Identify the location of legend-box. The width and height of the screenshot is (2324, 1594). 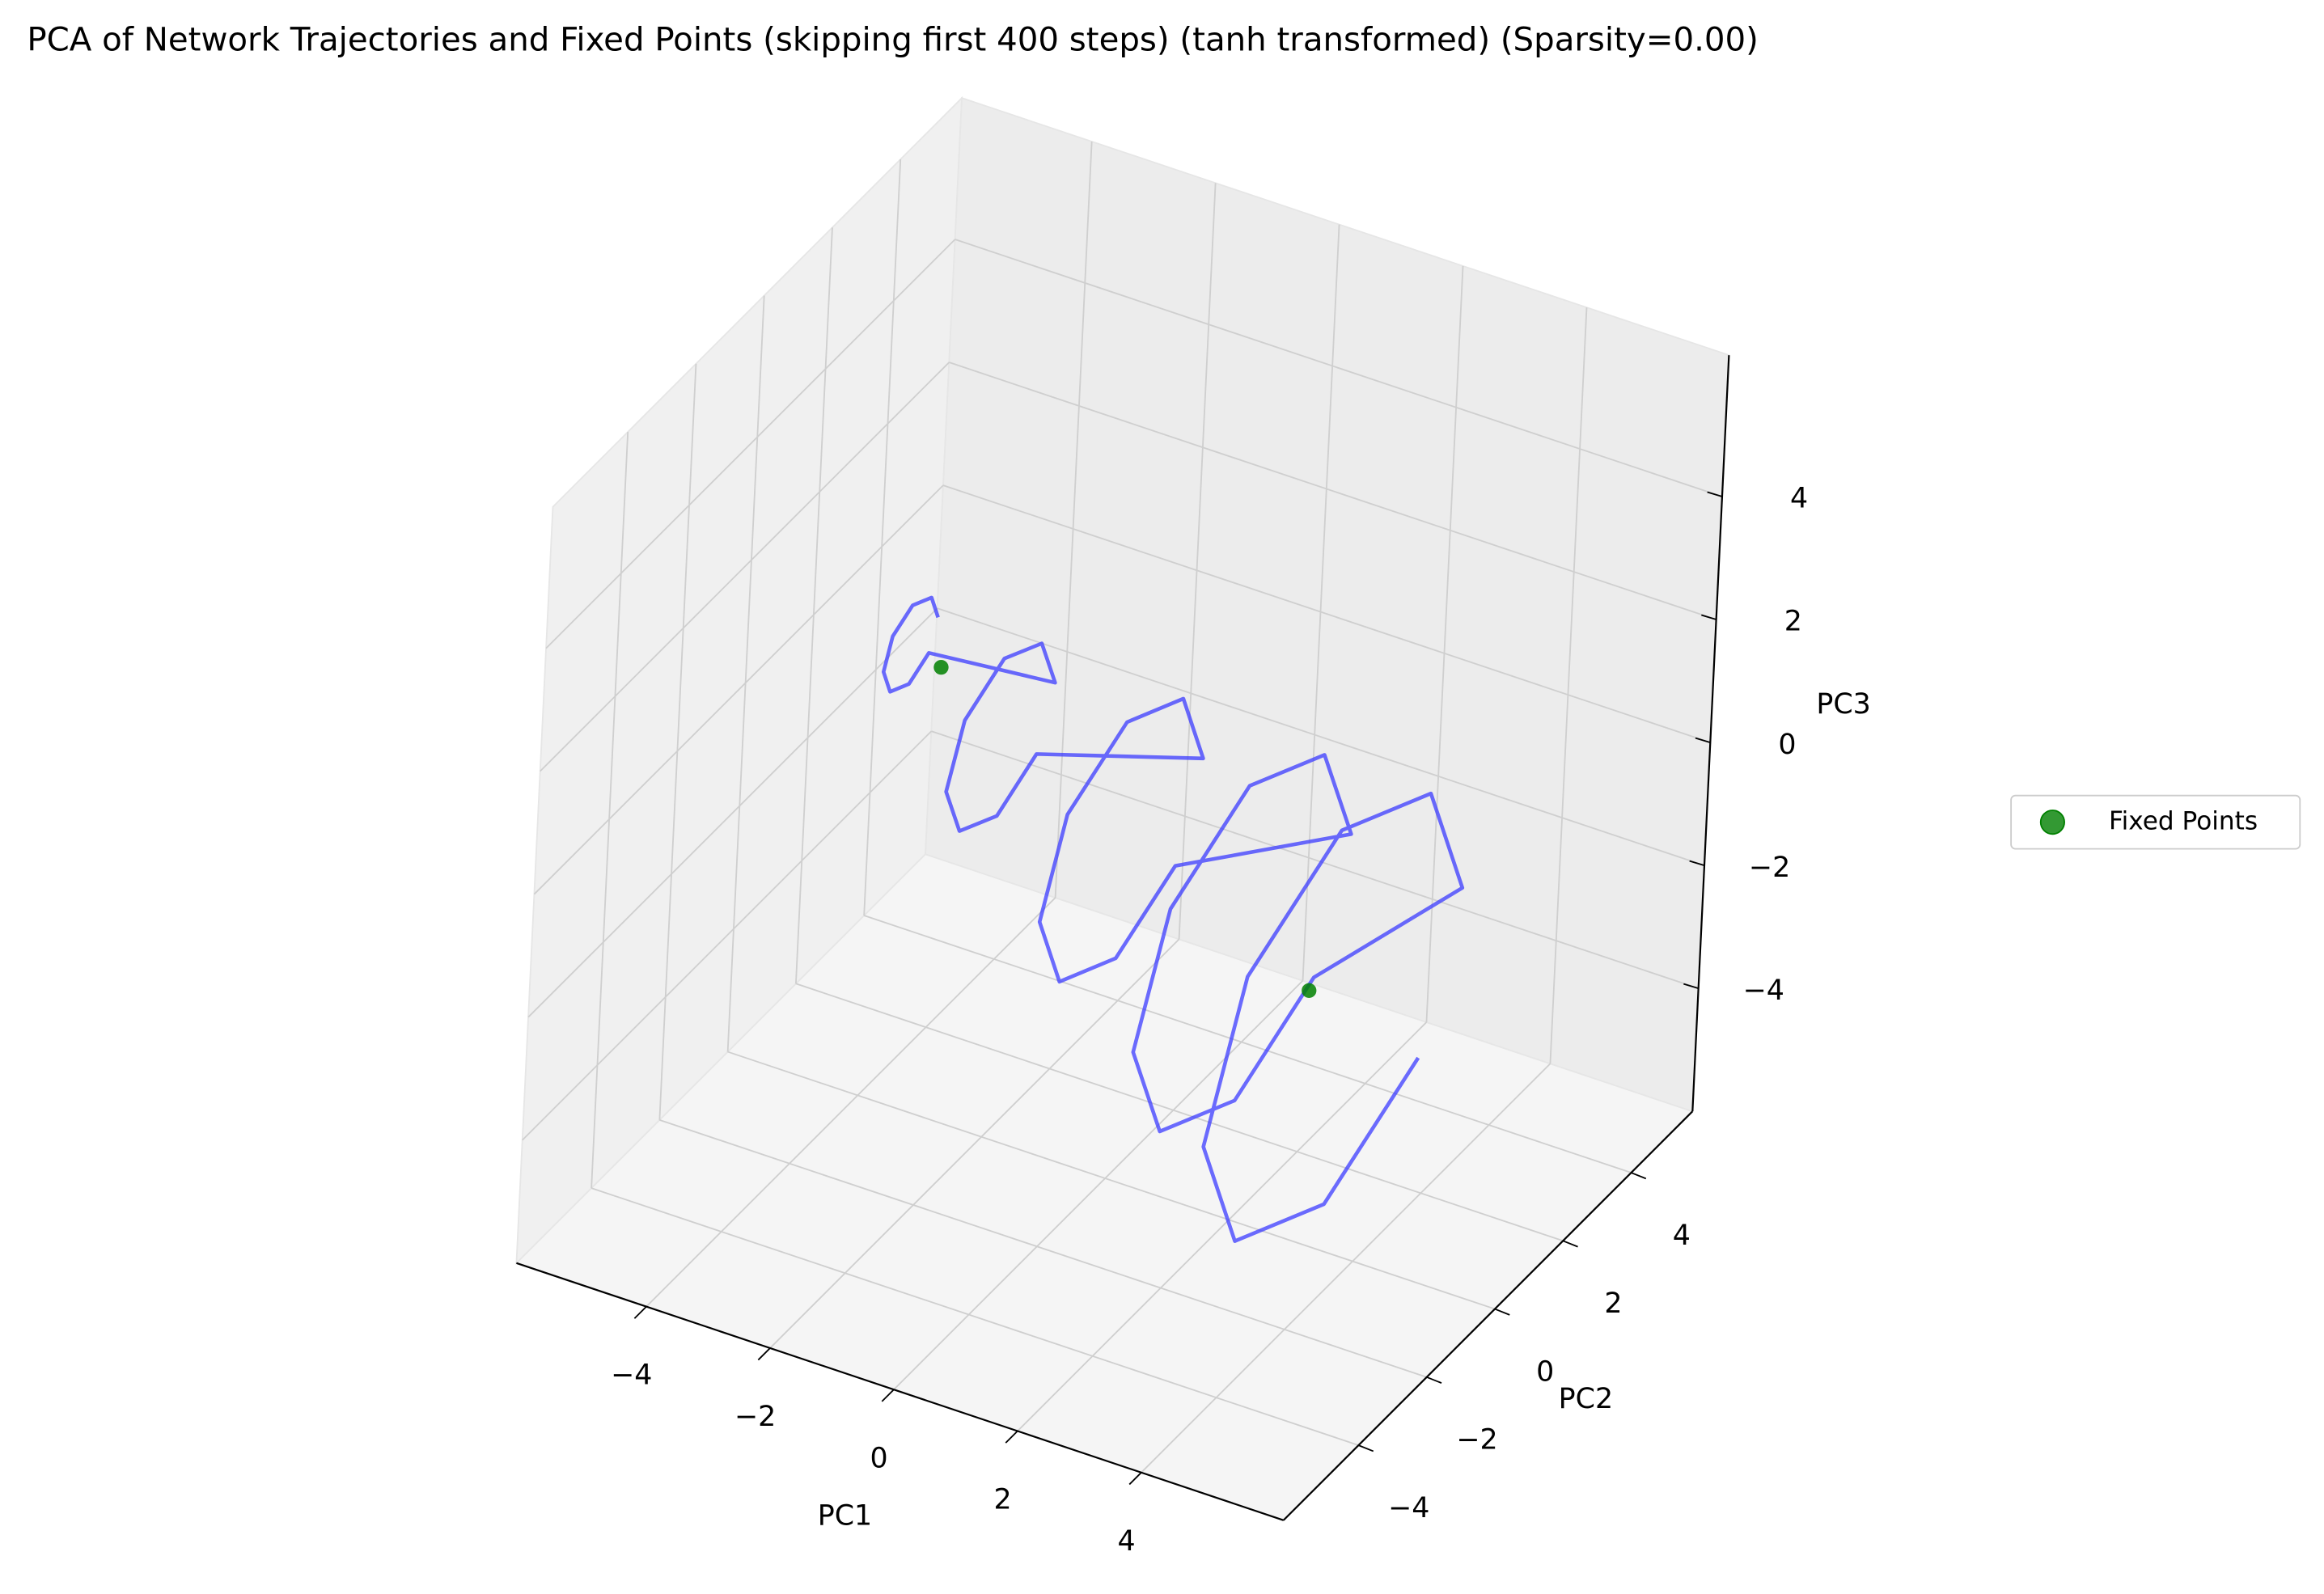
(2155, 822).